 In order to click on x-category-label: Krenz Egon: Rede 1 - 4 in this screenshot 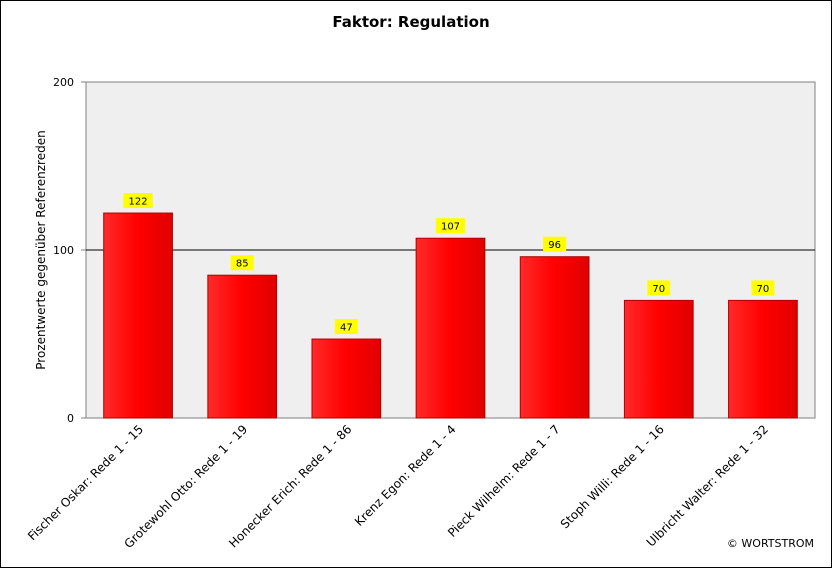, I will do `click(405, 475)`.